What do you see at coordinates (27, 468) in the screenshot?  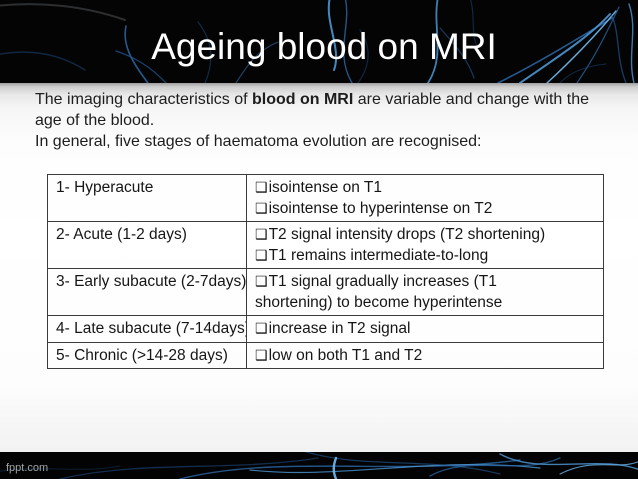 I see `fppt-watermark: fppt.com` at bounding box center [27, 468].